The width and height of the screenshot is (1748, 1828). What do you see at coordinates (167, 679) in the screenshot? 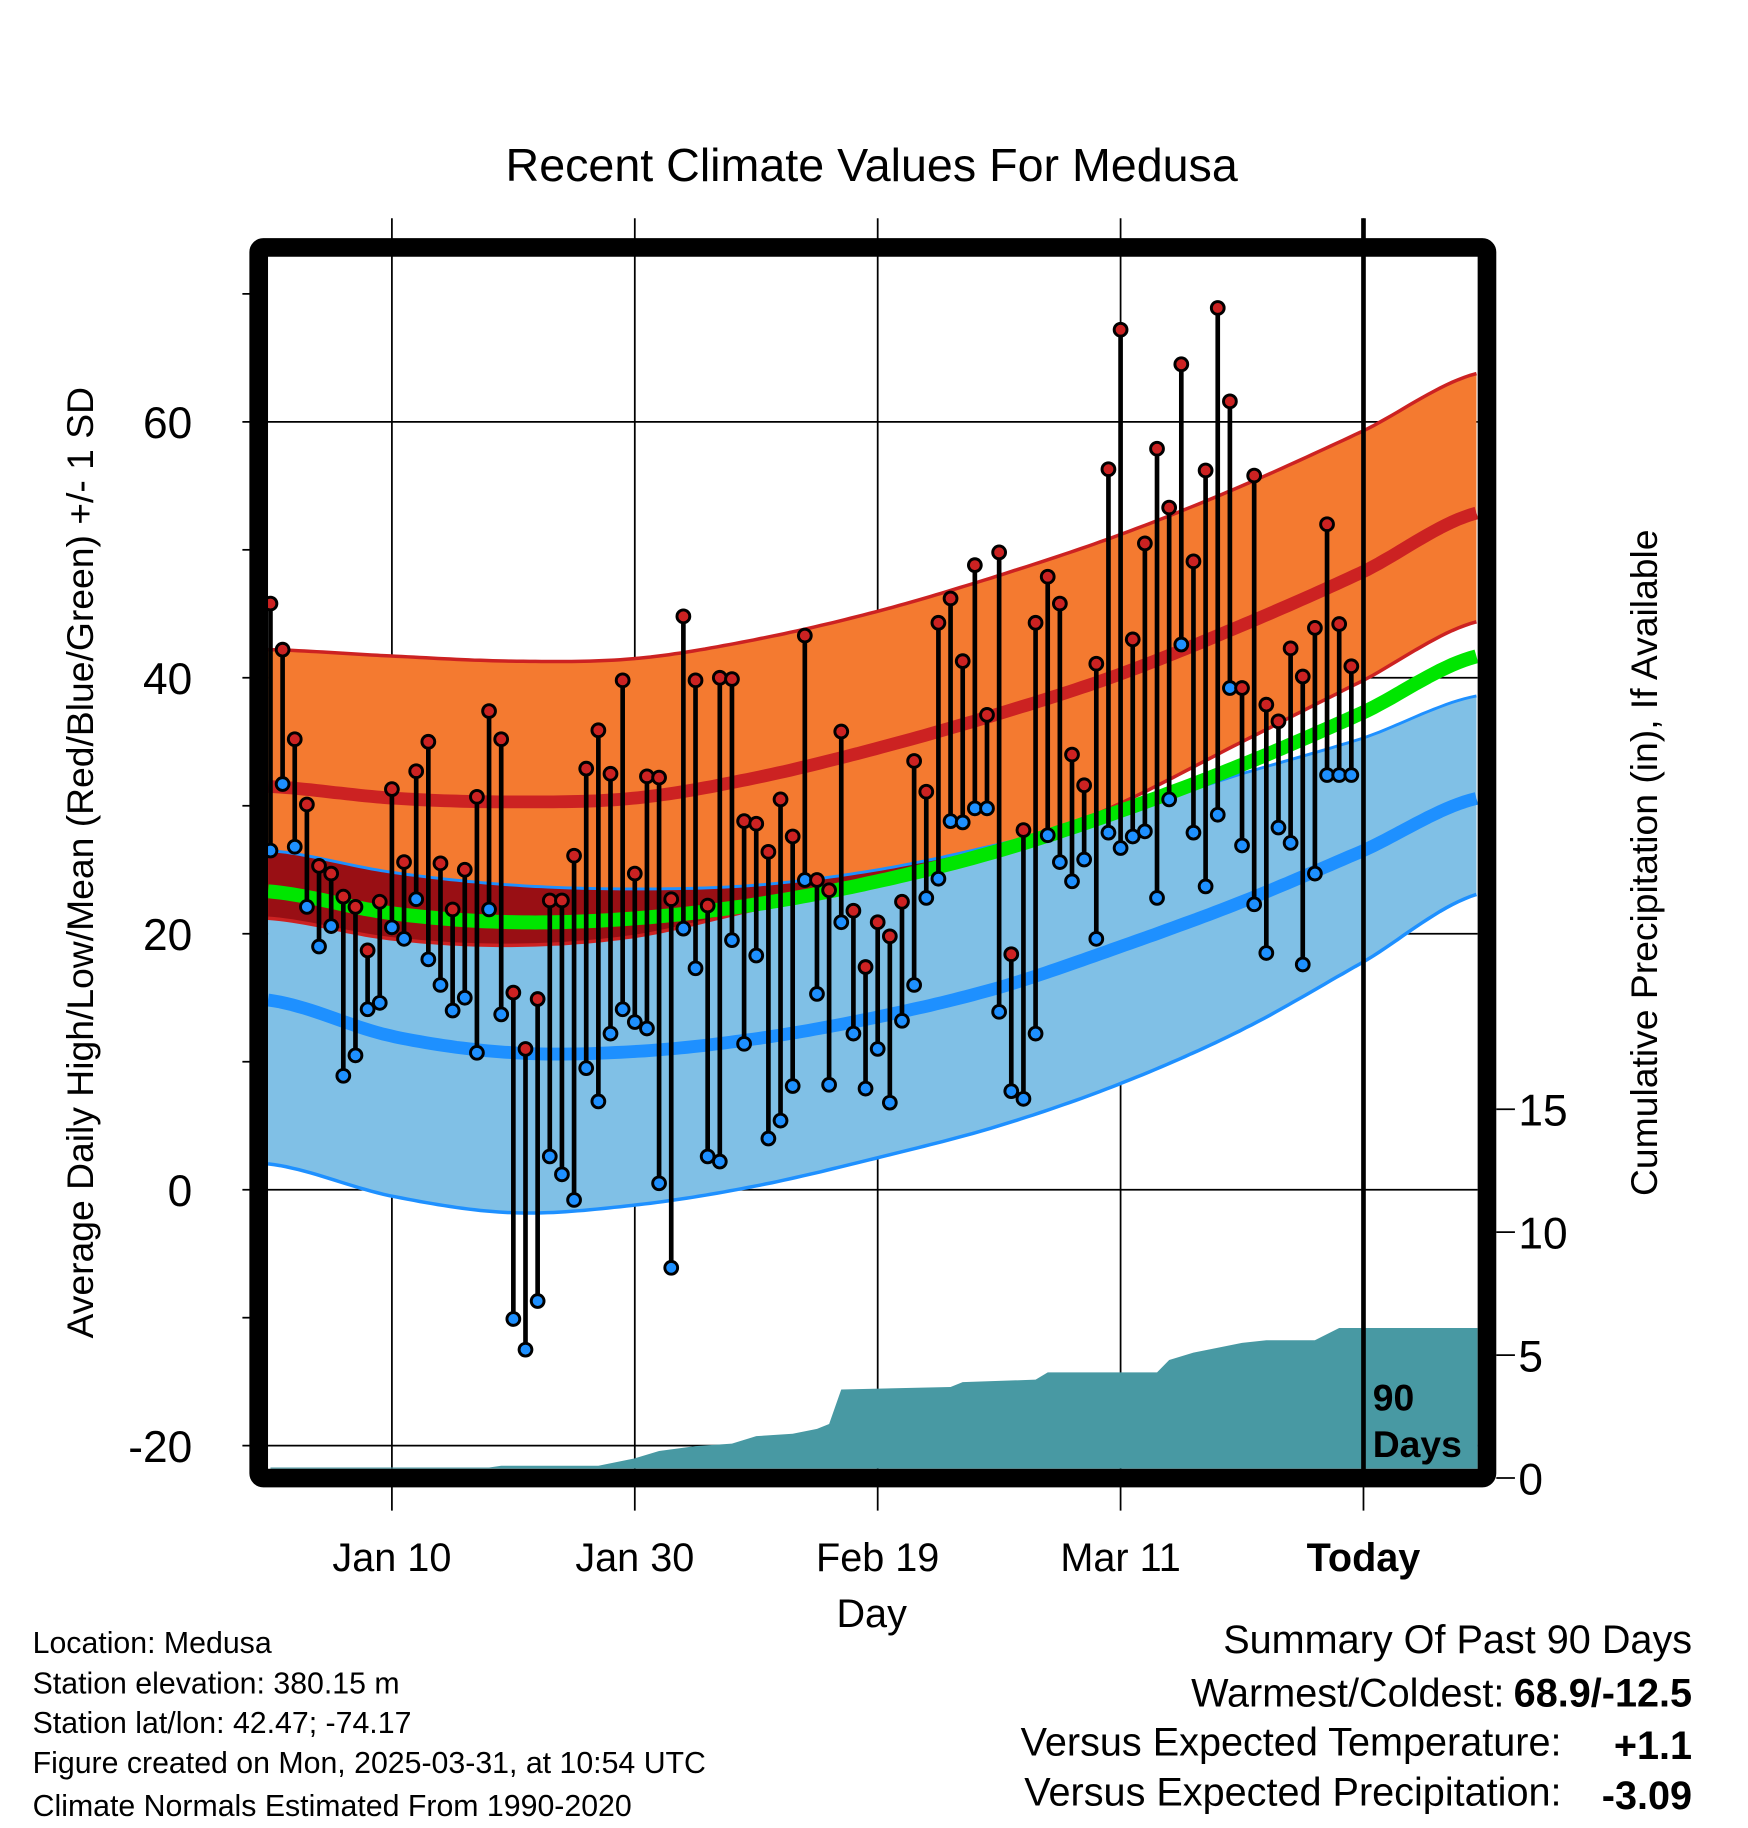
I see `y-tick-label: 40` at bounding box center [167, 679].